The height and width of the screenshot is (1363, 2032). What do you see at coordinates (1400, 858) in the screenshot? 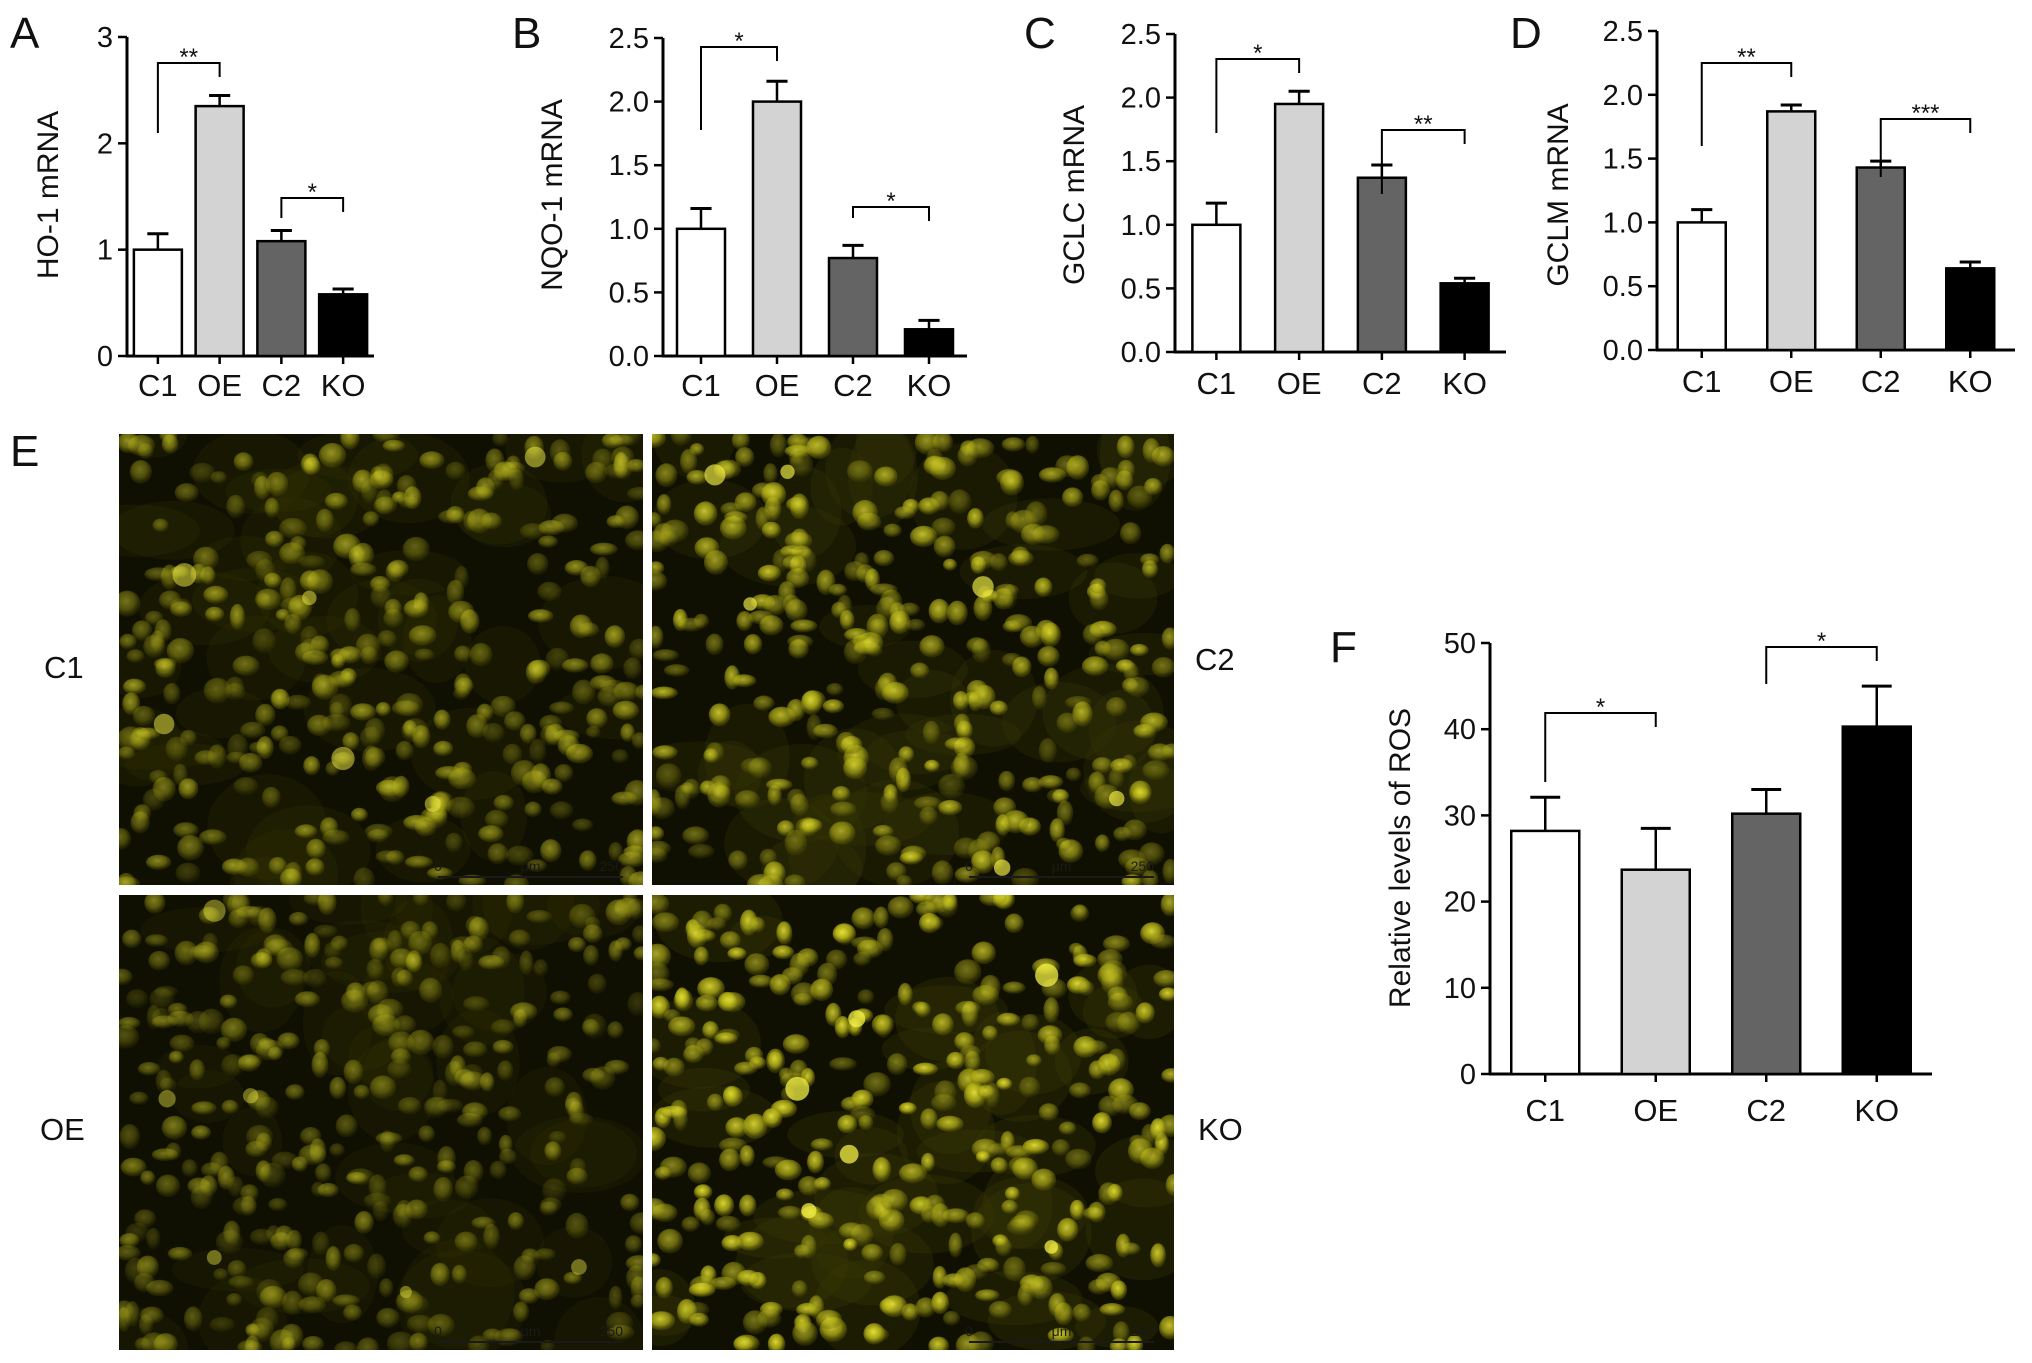
I see `y-axis-label: Relative levels of ROS` at bounding box center [1400, 858].